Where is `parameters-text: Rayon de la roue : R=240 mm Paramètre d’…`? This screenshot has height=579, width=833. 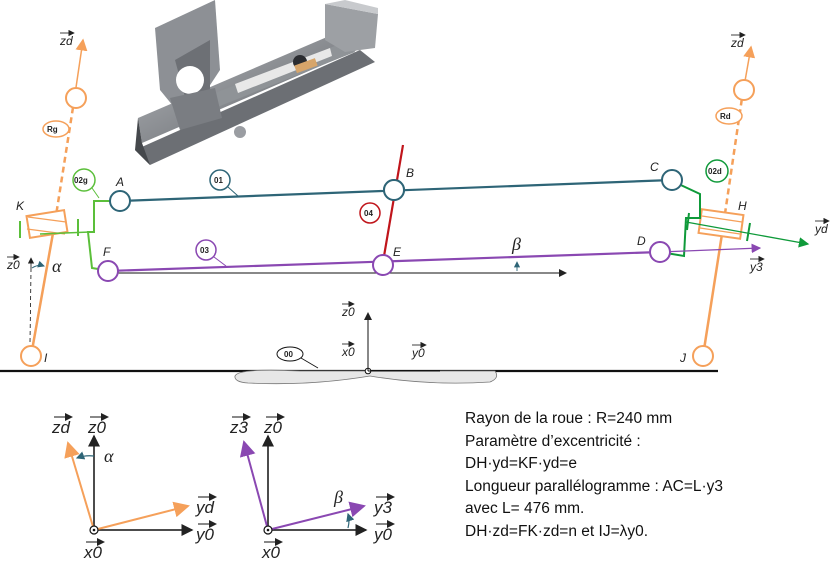
parameters-text: Rayon de la roue : R=240 mm Paramètre d’… is located at coordinates (647, 475).